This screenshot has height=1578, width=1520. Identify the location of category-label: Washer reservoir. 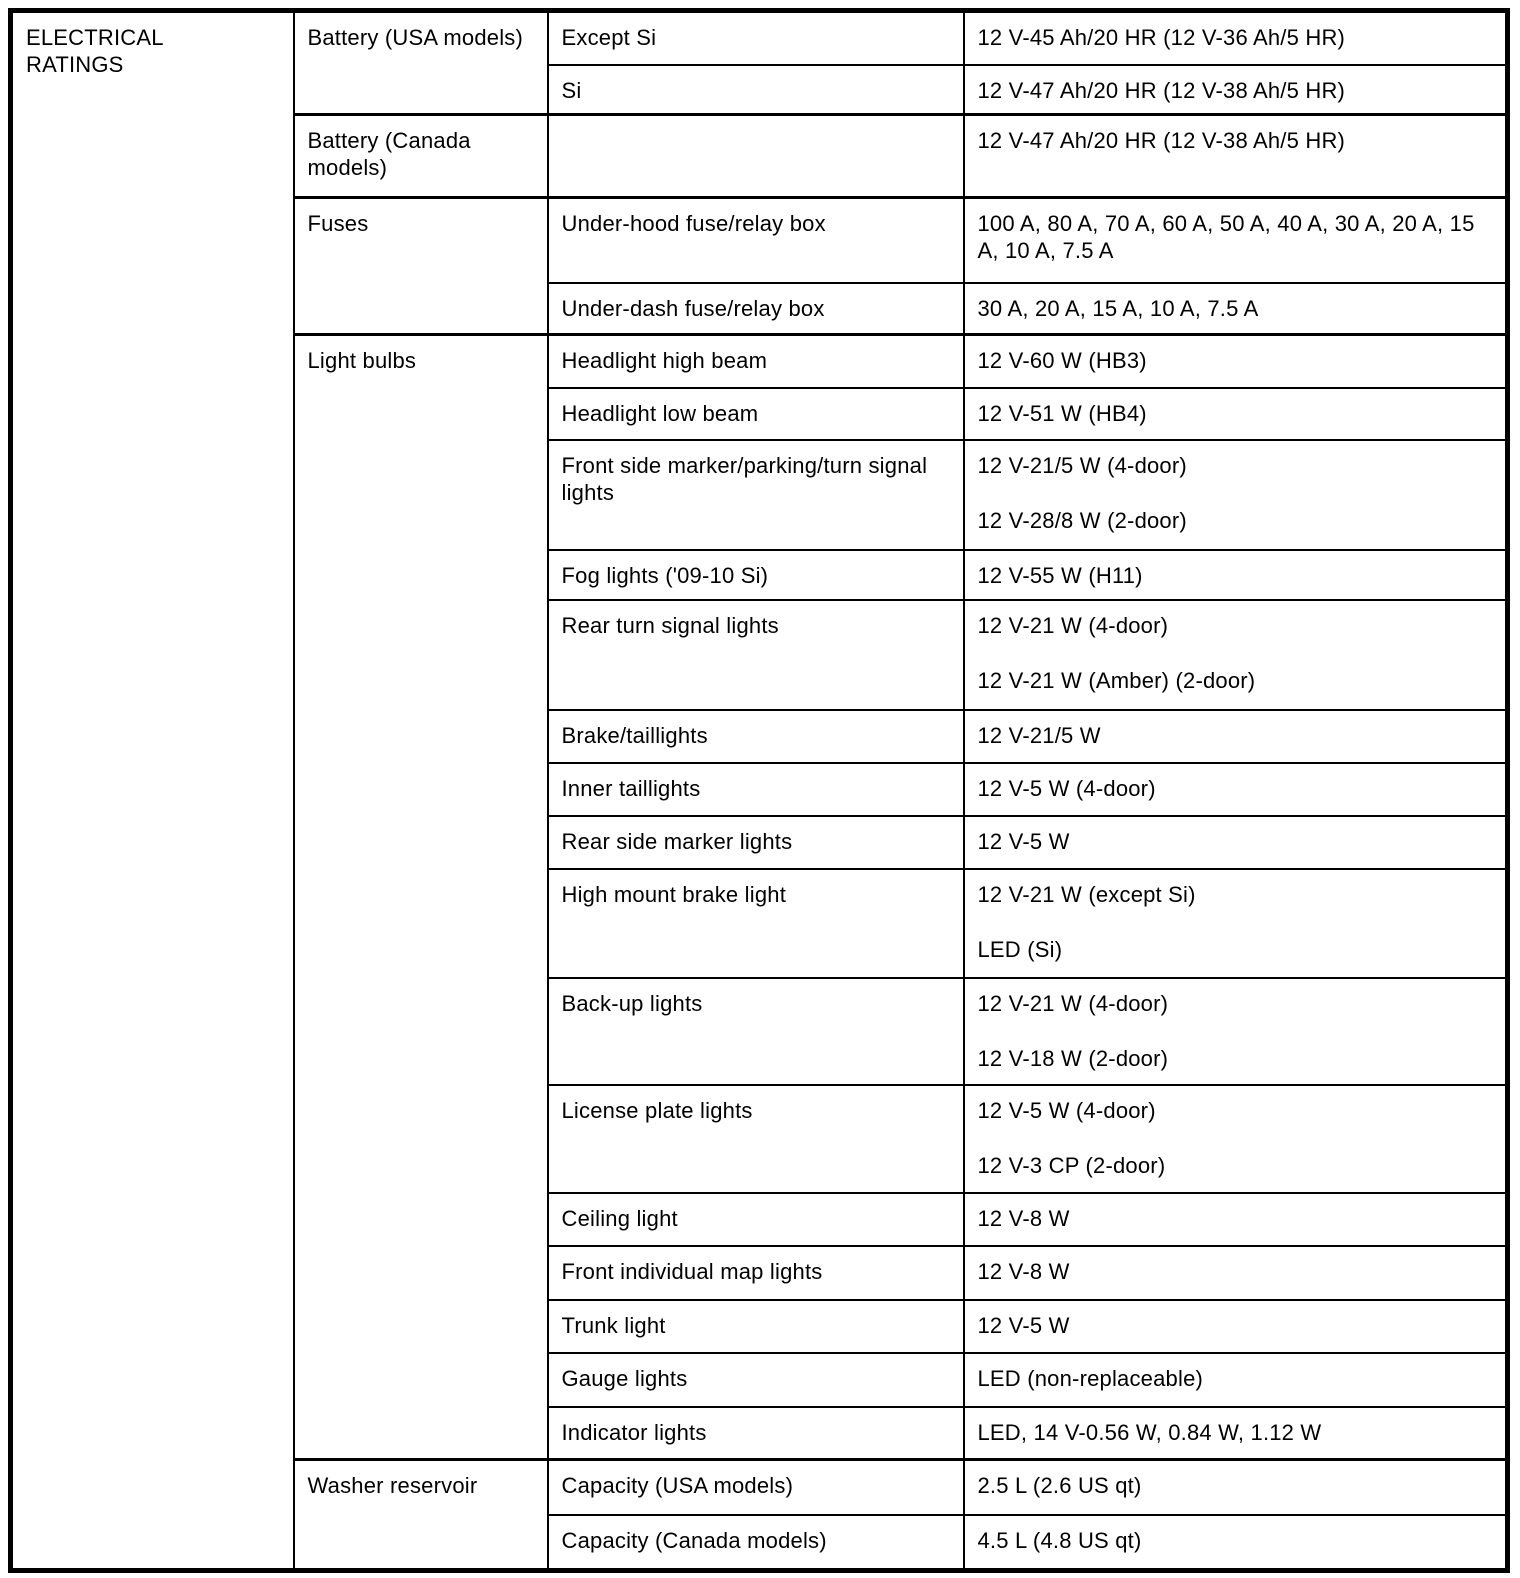
(392, 1485).